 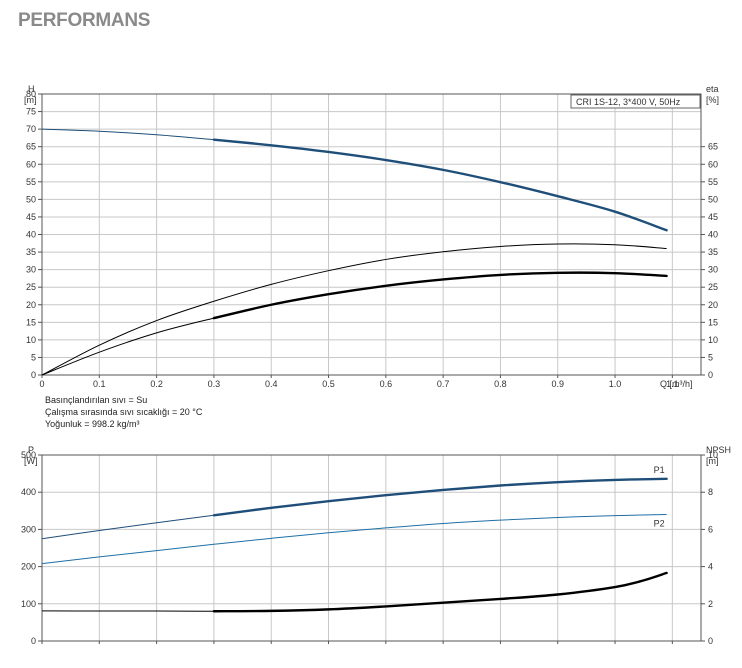 What do you see at coordinates (713, 270) in the screenshot?
I see `y2-tick-label: 30` at bounding box center [713, 270].